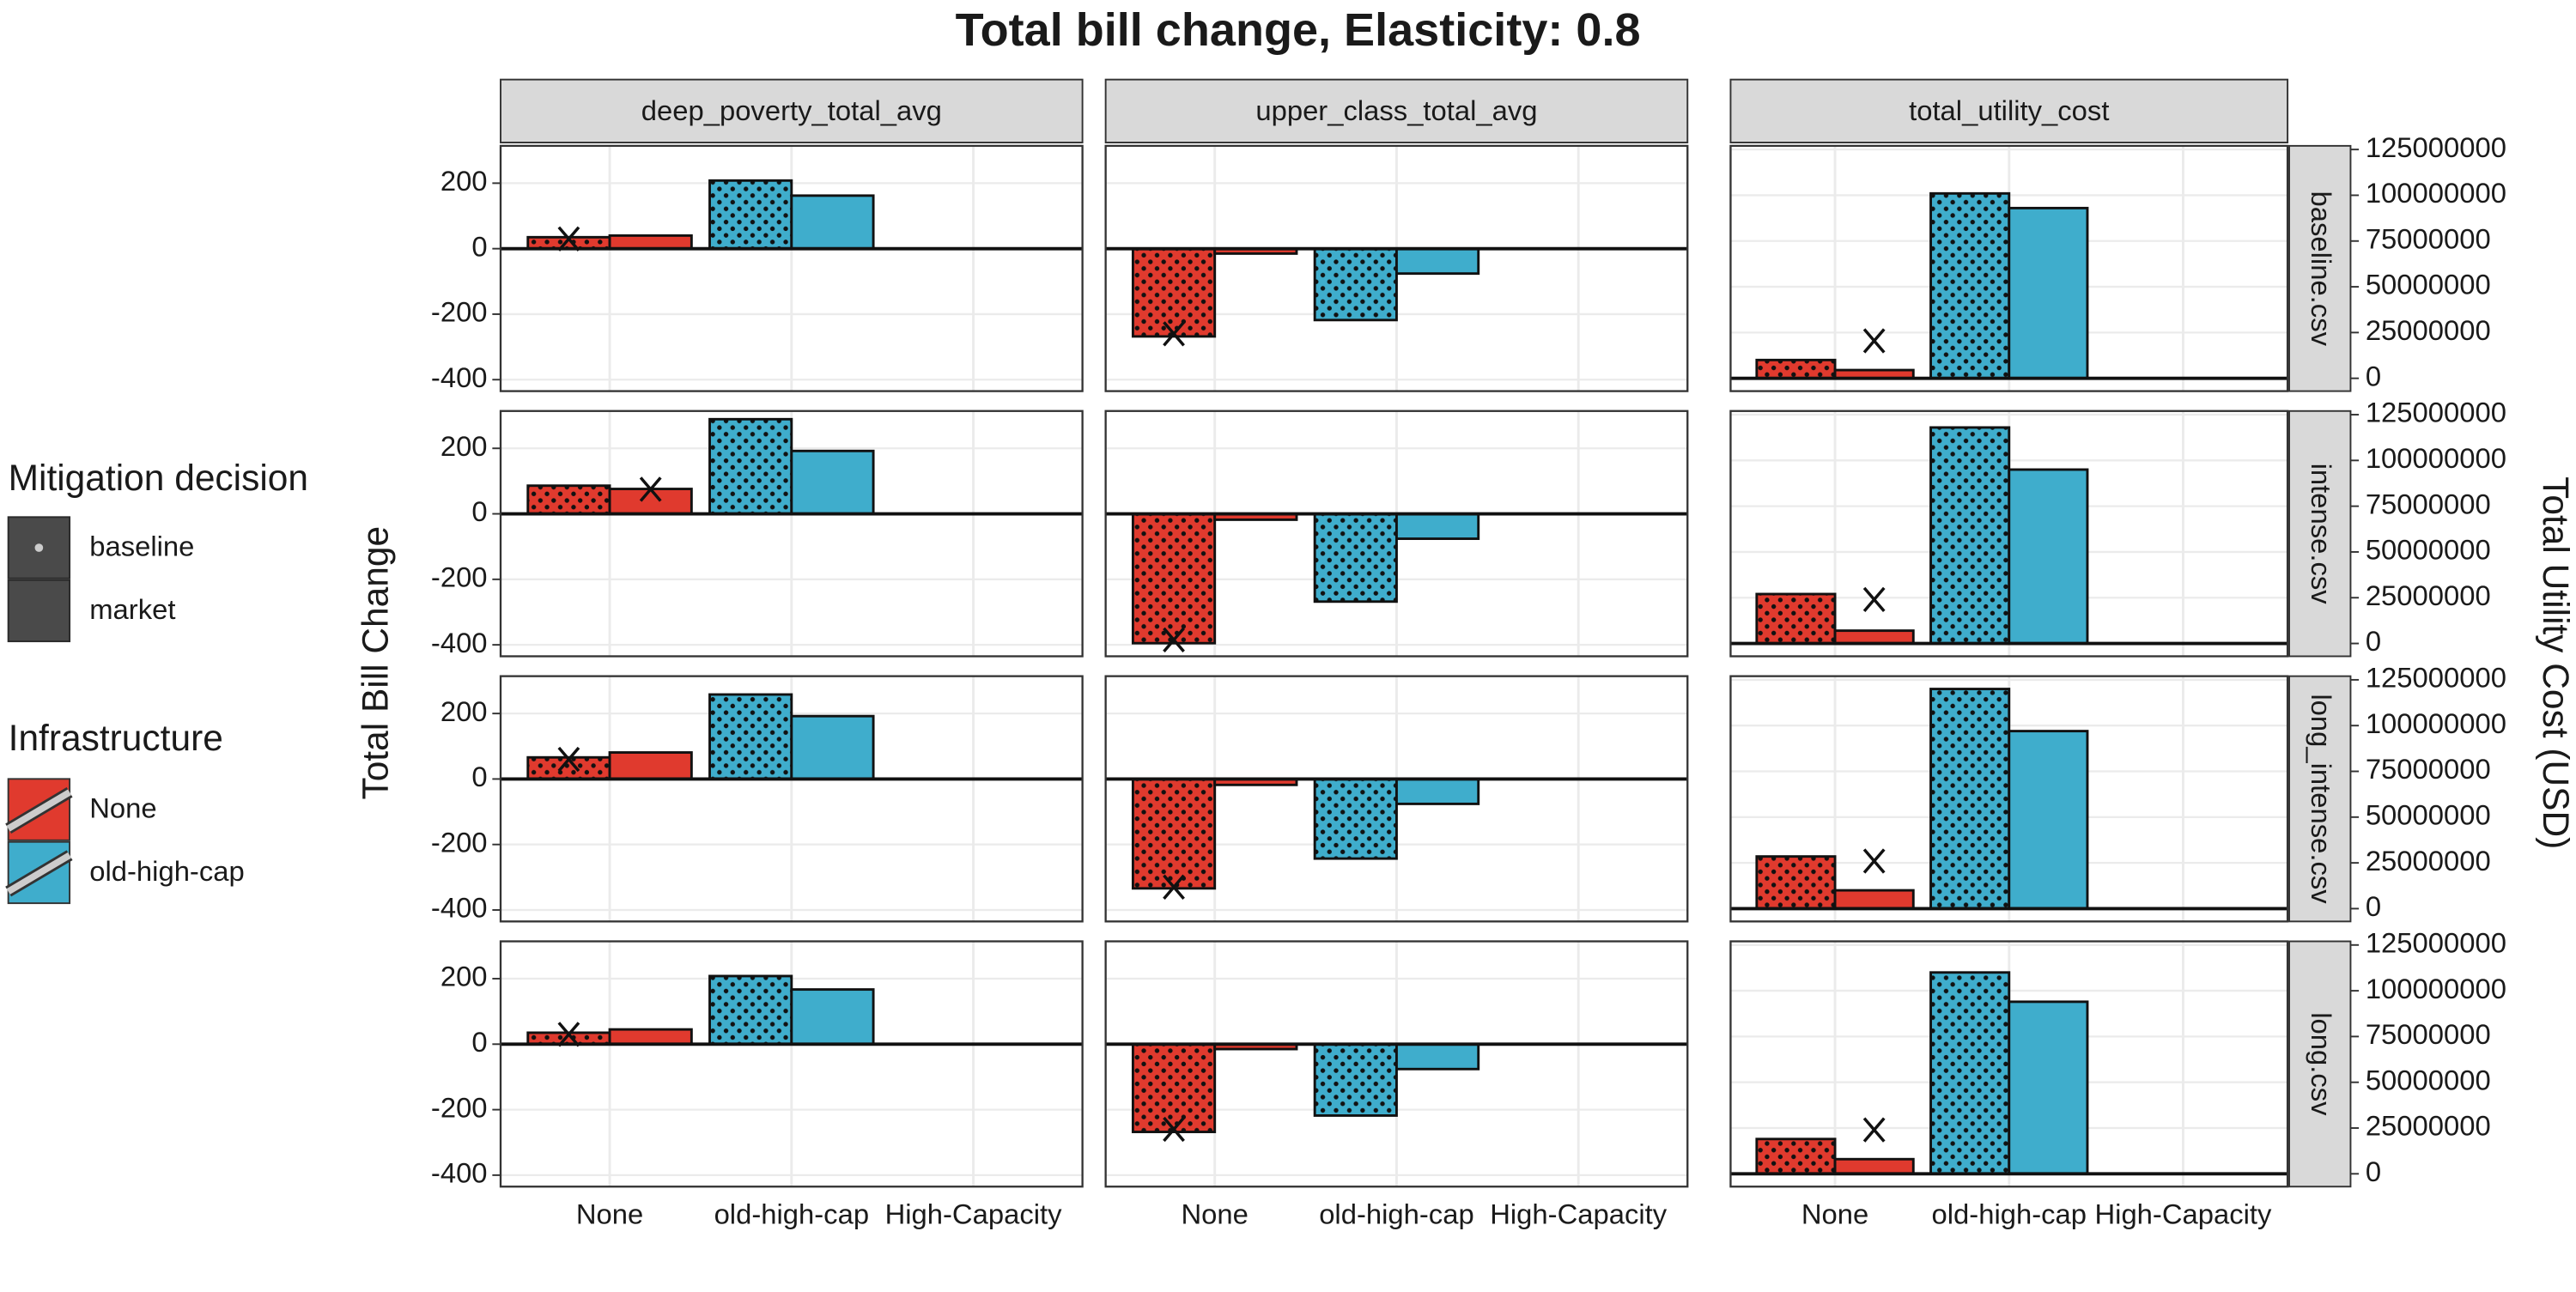  I want to click on chart-title: Total bill change, Elasticity: 0.8, so click(1298, 30).